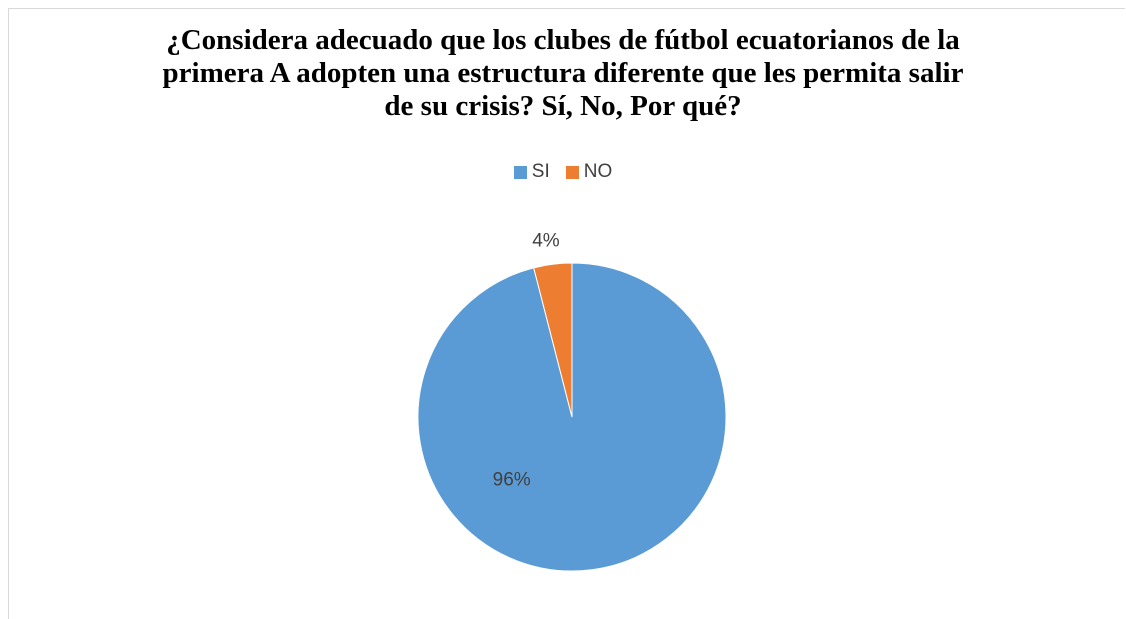  What do you see at coordinates (563, 172) in the screenshot?
I see `legend: SI NO` at bounding box center [563, 172].